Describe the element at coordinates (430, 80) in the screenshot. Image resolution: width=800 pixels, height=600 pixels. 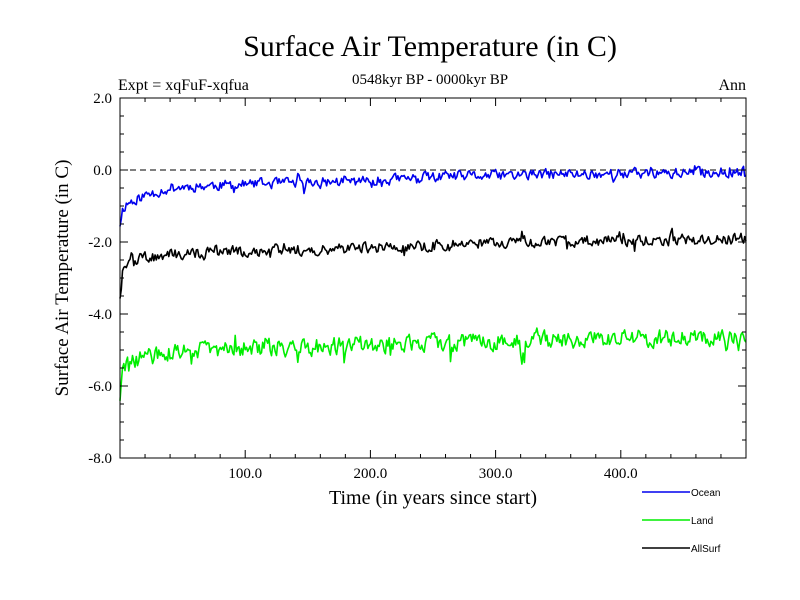
I see `chart-subtitle: 0548kyr BP - 0000kyr BP` at that location.